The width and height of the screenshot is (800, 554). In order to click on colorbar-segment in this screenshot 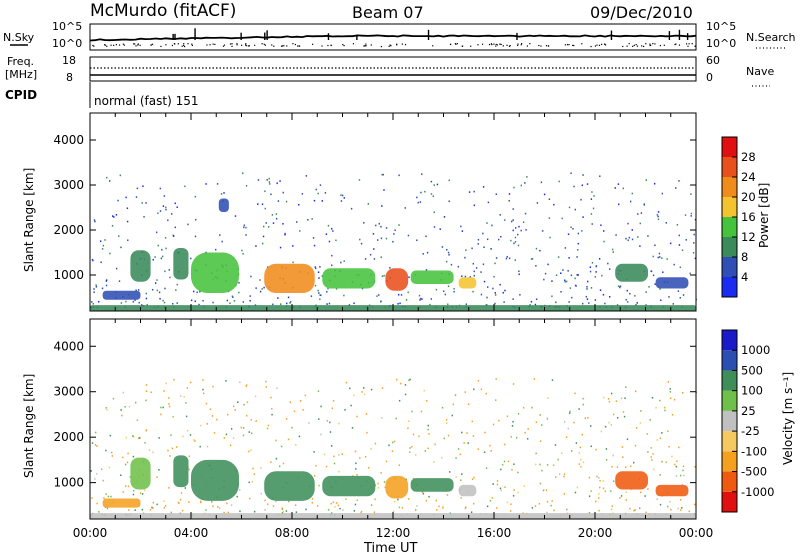, I will do `click(729, 267)`.